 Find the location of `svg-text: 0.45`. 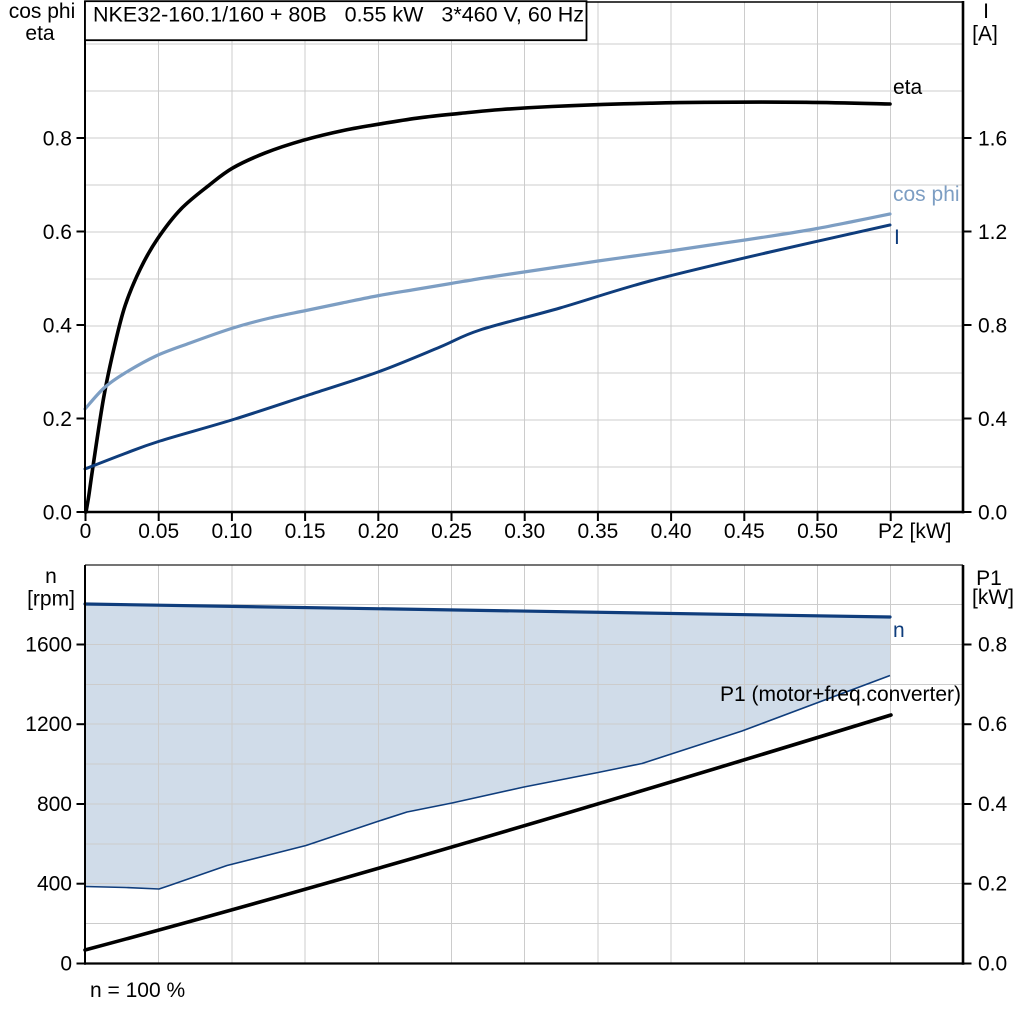

svg-text: 0.45 is located at coordinates (744, 531).